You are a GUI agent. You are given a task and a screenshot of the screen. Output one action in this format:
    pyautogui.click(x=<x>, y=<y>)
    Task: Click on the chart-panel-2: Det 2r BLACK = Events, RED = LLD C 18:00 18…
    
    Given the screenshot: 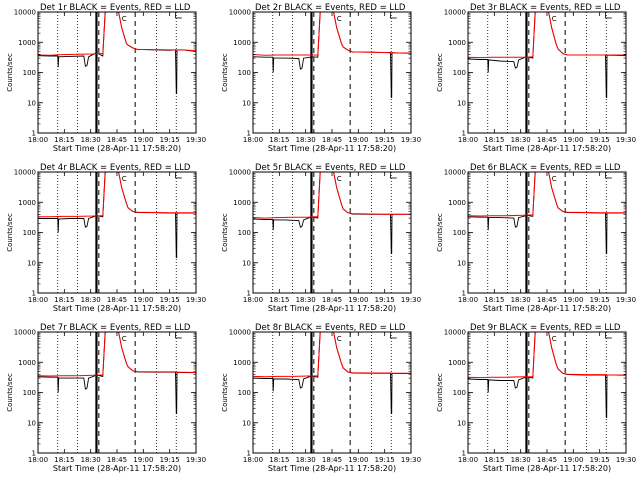 What is the action you would take?
    pyautogui.click(x=321, y=78)
    